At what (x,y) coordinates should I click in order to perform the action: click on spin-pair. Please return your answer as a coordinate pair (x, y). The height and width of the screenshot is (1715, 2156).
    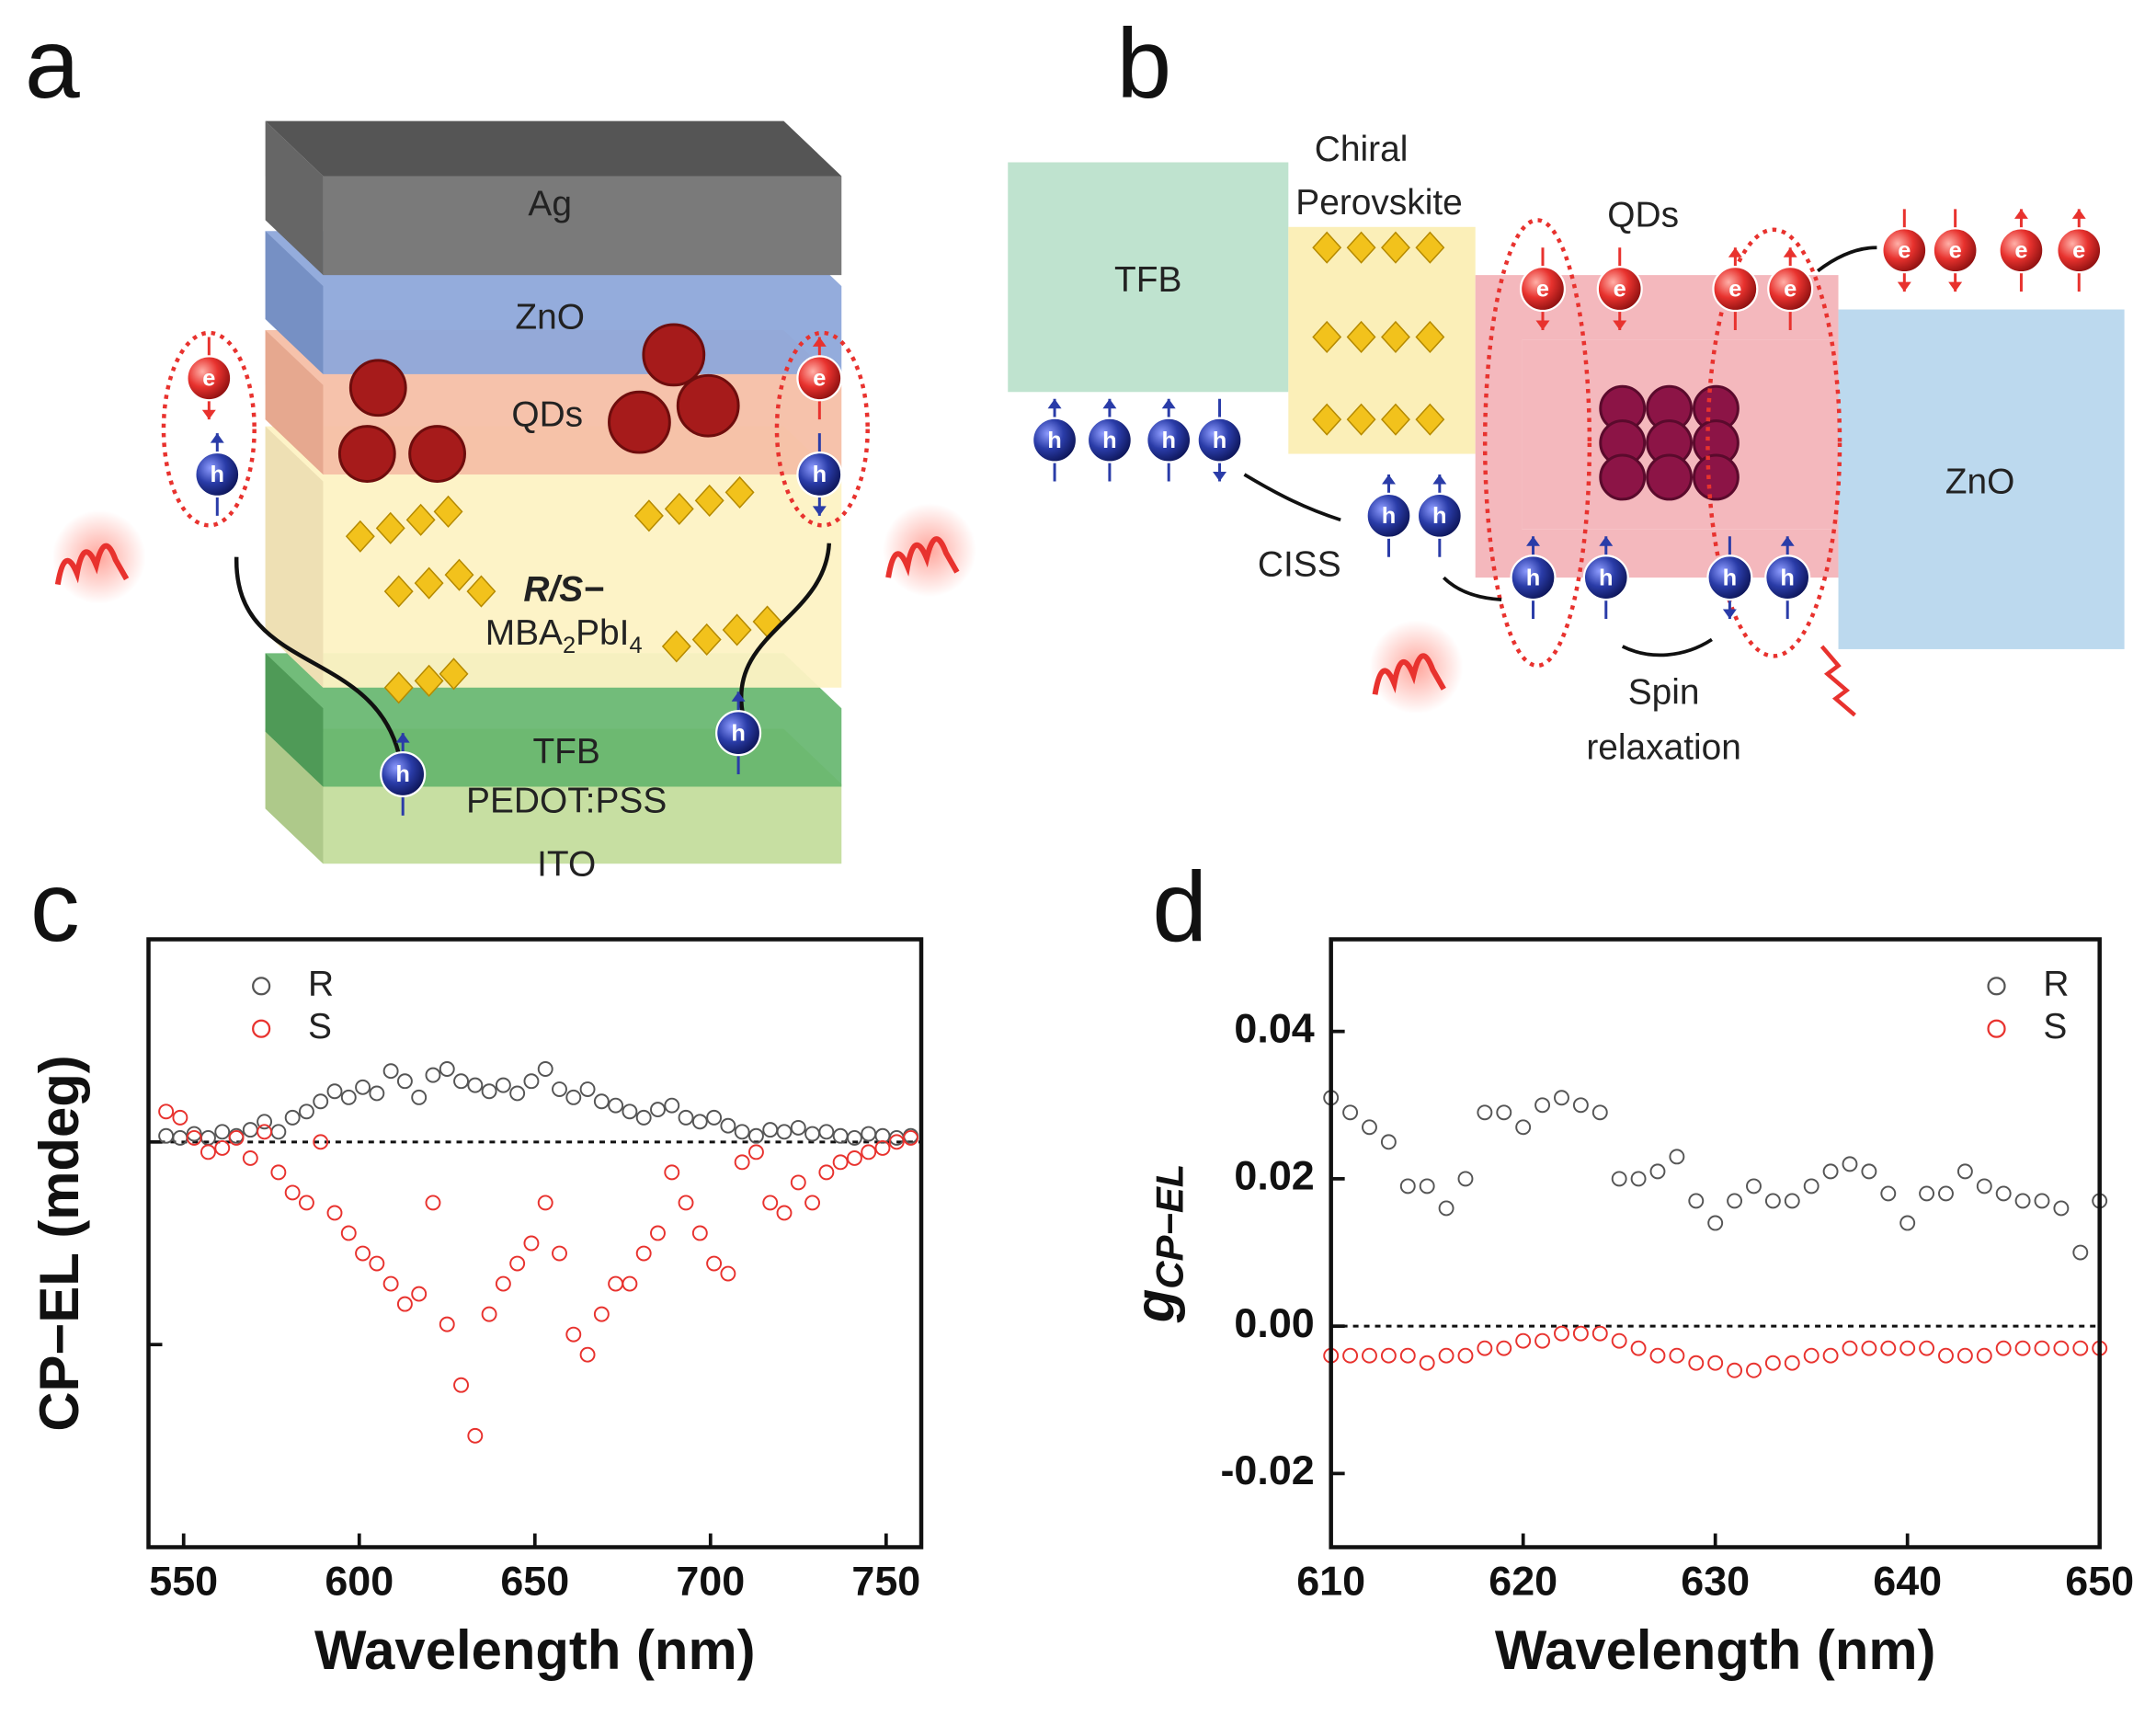
    Looking at the image, I should click on (822, 429).